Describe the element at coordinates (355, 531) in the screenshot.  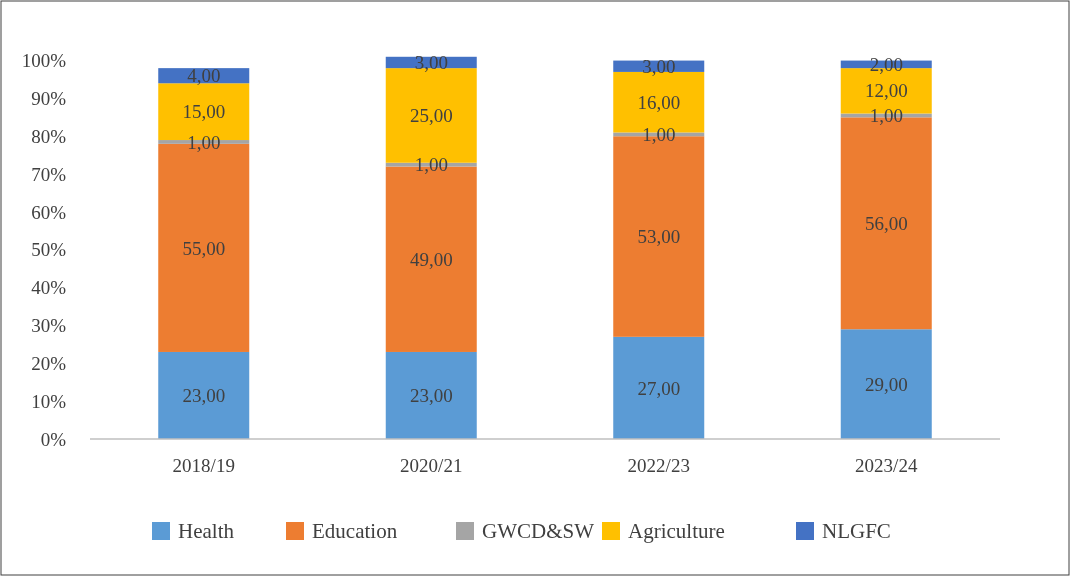
I see `legend-label: Education` at that location.